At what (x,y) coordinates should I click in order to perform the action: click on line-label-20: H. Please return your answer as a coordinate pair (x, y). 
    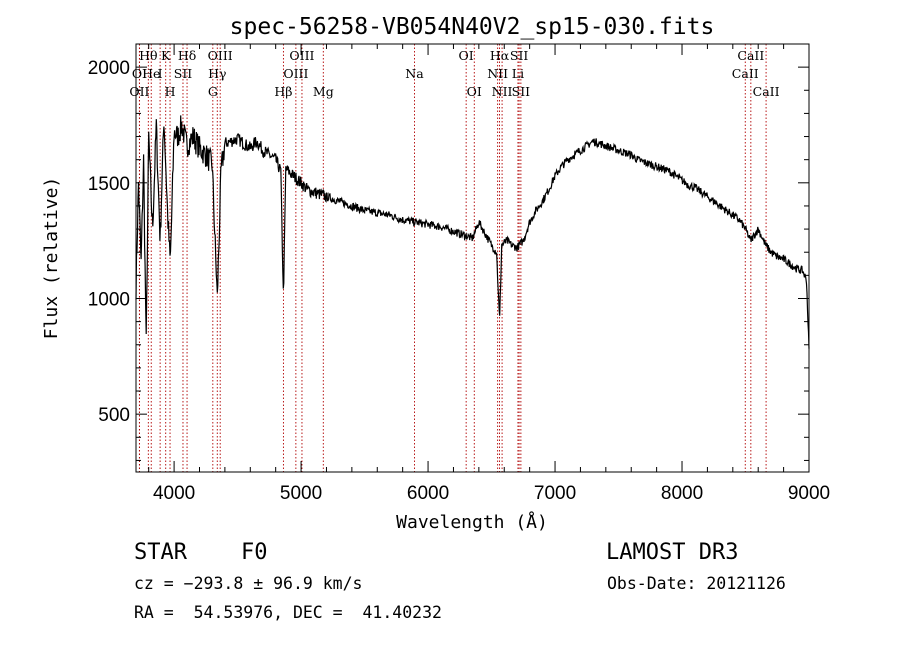
    Looking at the image, I should click on (170, 91).